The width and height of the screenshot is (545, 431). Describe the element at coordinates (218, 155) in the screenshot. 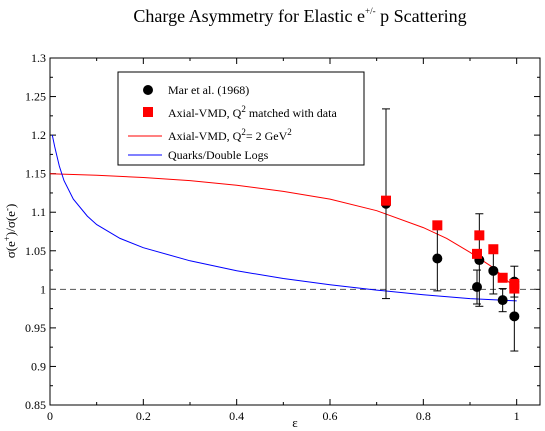

I see `legend-text-quarks: Quarks/Double Logs` at that location.